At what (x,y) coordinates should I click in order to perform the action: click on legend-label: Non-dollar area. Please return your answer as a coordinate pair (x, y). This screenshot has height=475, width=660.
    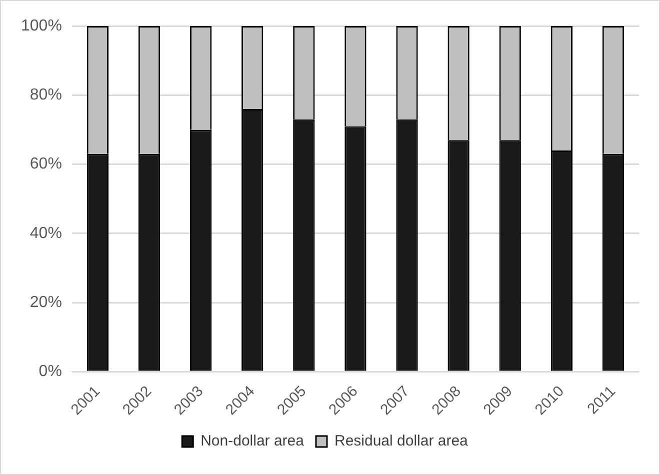
    Looking at the image, I should click on (252, 441).